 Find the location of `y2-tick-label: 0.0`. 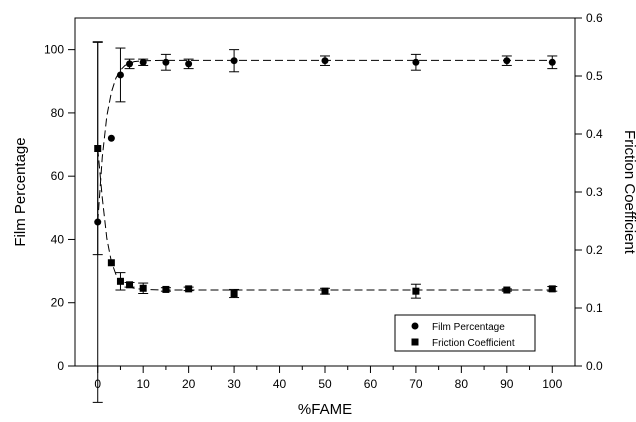

y2-tick-label: 0.0 is located at coordinates (594, 366).